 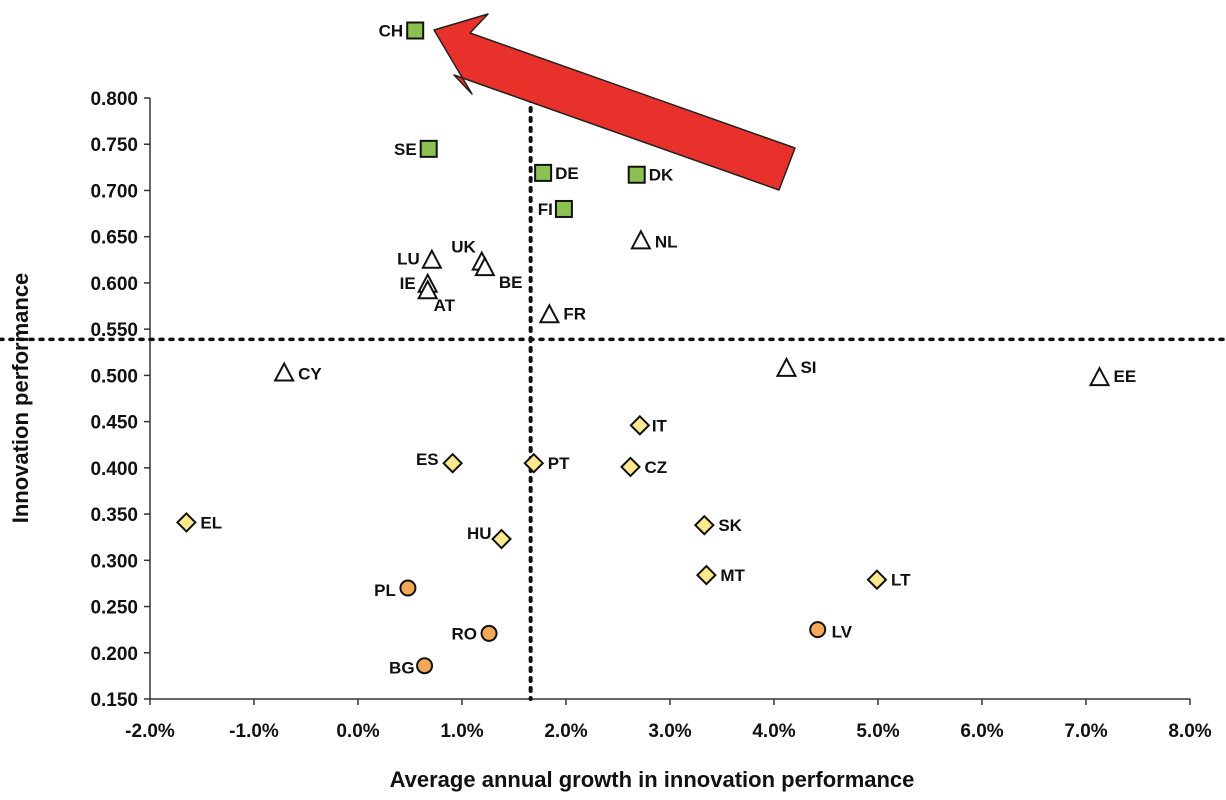 I want to click on data-point-lu: LU, so click(x=420, y=258).